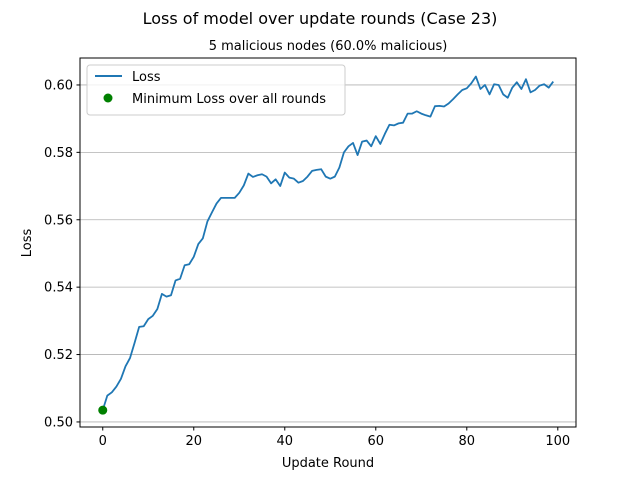 The height and width of the screenshot is (480, 640). What do you see at coordinates (146, 77) in the screenshot?
I see `legend-label-loss: Loss` at bounding box center [146, 77].